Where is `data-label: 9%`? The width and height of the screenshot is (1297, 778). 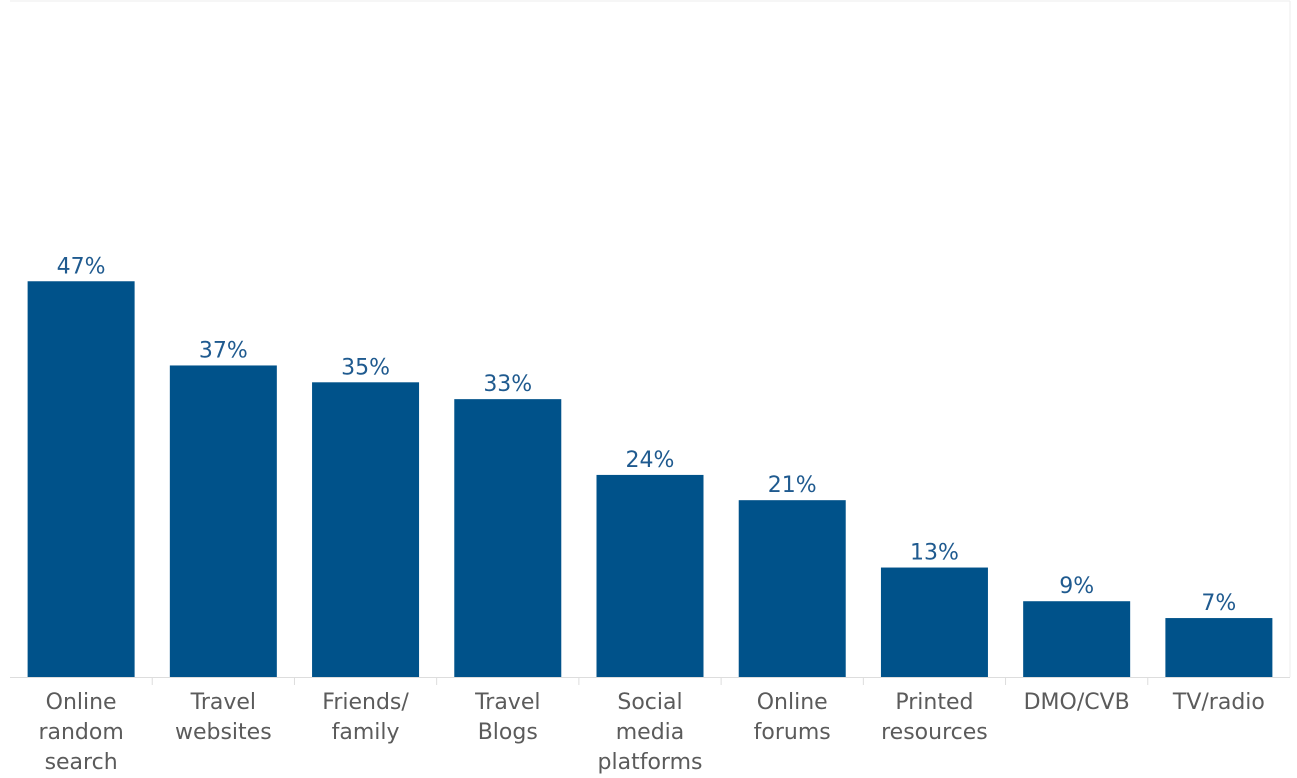 data-label: 9% is located at coordinates (1076, 586).